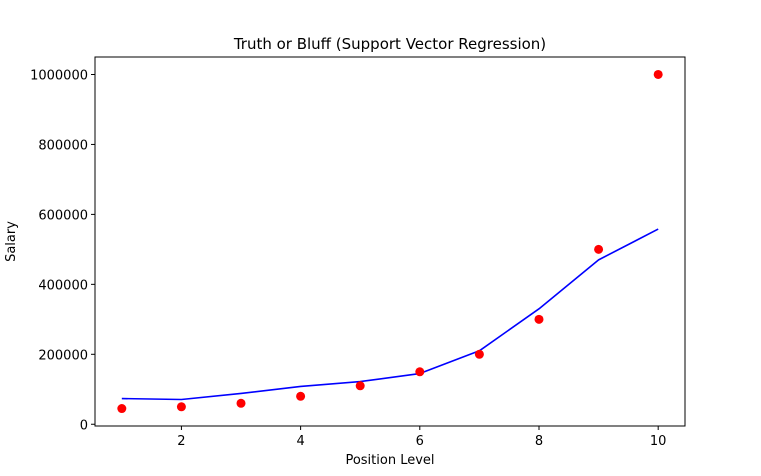 The height and width of the screenshot is (476, 761). Describe the element at coordinates (300, 441) in the screenshot. I see `x-tick-label: 4` at that location.